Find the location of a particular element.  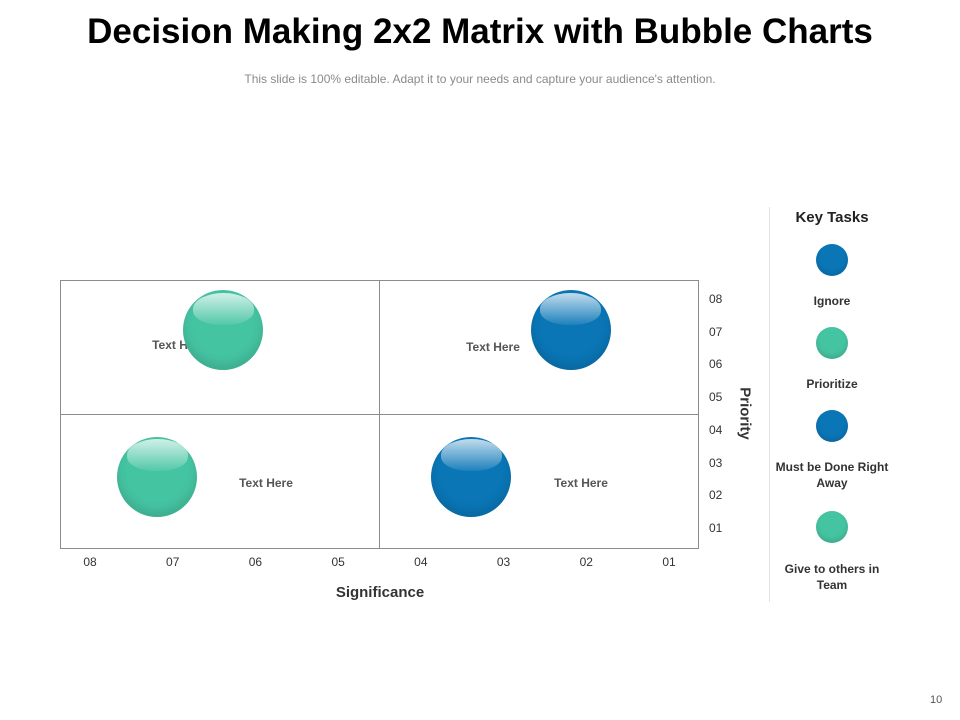

quadrant-label-top-right: Text Here is located at coordinates (493, 347).